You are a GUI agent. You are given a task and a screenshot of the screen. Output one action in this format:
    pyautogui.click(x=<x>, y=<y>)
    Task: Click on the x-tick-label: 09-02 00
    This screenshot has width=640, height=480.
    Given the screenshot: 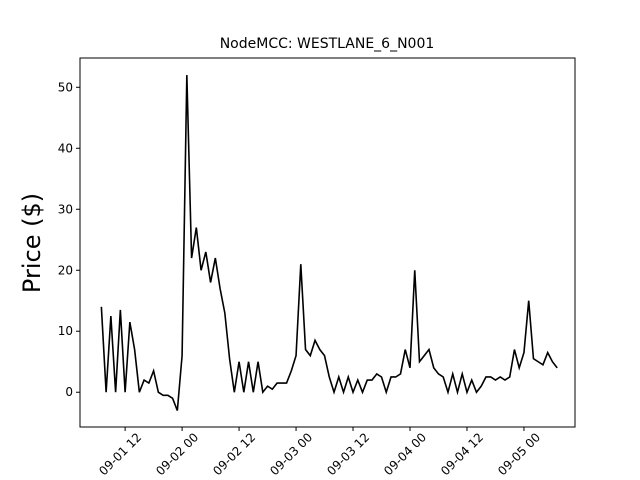 What is the action you would take?
    pyautogui.click(x=177, y=454)
    